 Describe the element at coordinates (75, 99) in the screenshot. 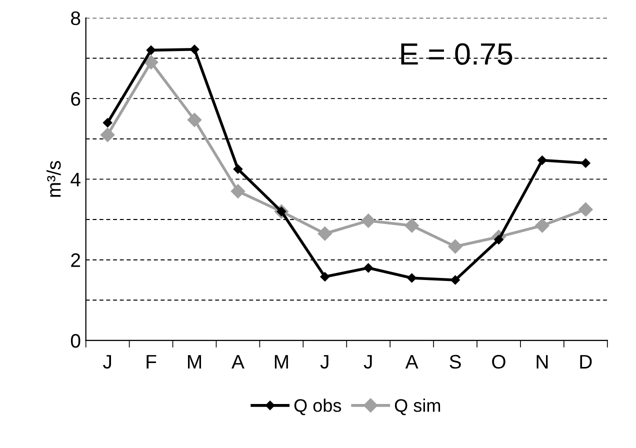

I see `y-tick-label: 6` at that location.